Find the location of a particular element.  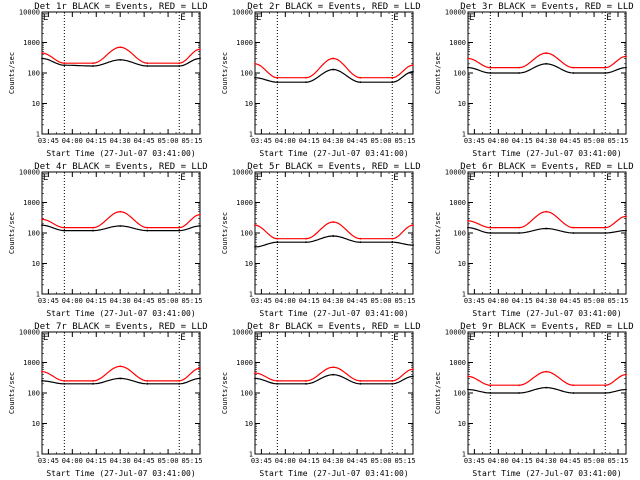

chart-title: Det 6r BLACK = Events, RED = LLD is located at coordinates (546, 167).